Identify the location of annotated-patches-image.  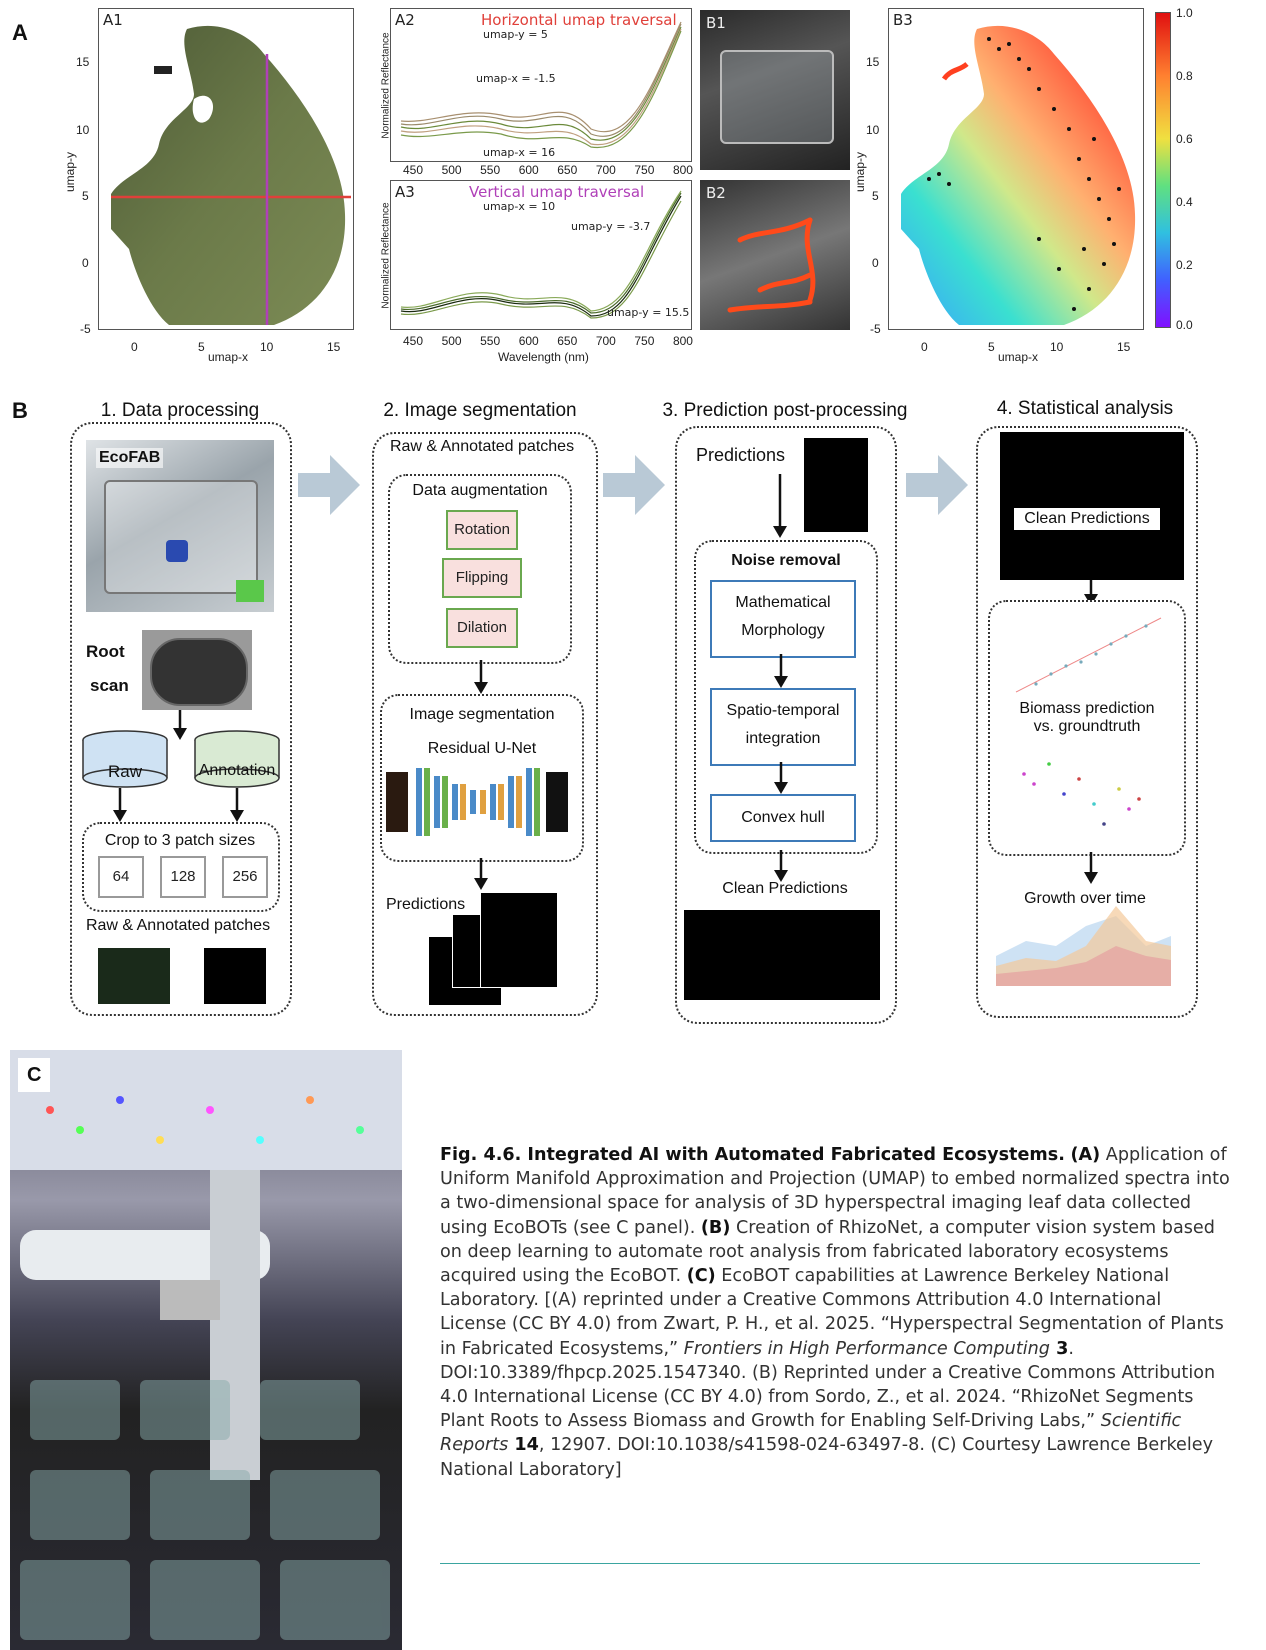
(235, 976).